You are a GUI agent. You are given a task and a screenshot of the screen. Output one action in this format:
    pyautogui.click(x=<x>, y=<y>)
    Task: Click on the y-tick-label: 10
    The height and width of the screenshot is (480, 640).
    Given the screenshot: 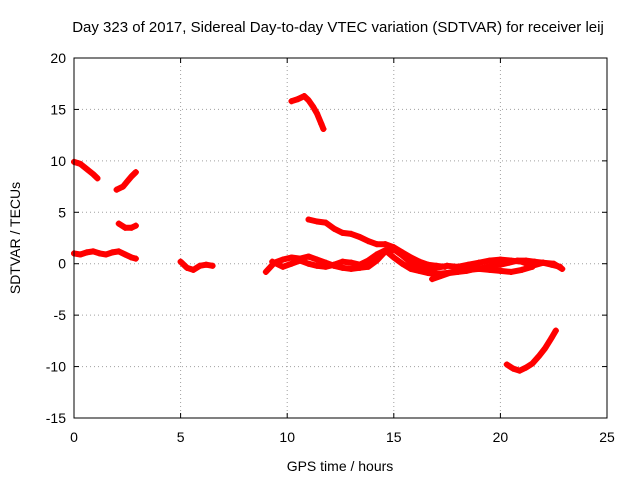 What is the action you would take?
    pyautogui.click(x=58, y=161)
    